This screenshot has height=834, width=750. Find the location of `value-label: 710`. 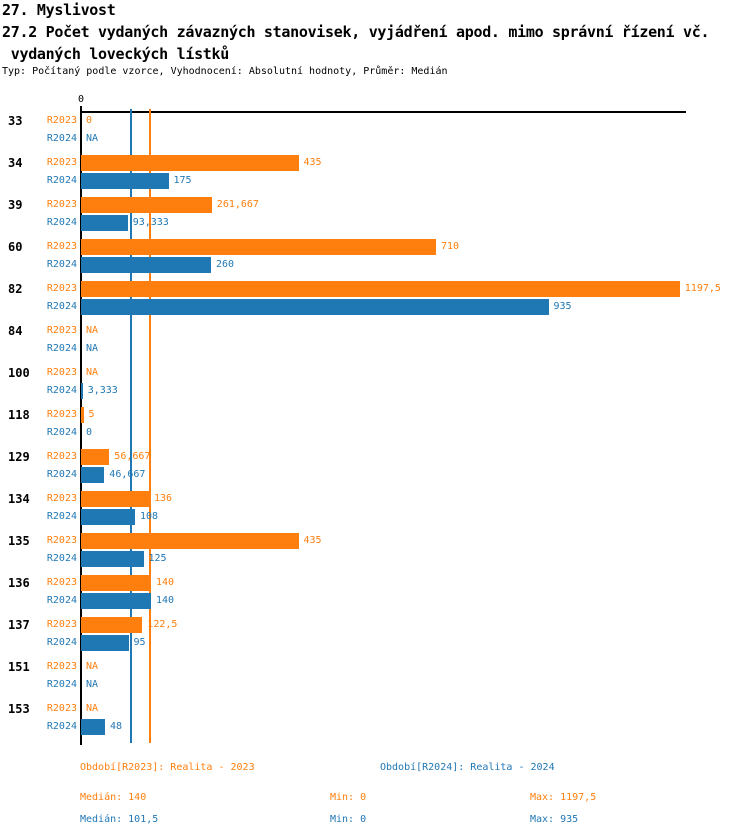

value-label: 710 is located at coordinates (450, 246).